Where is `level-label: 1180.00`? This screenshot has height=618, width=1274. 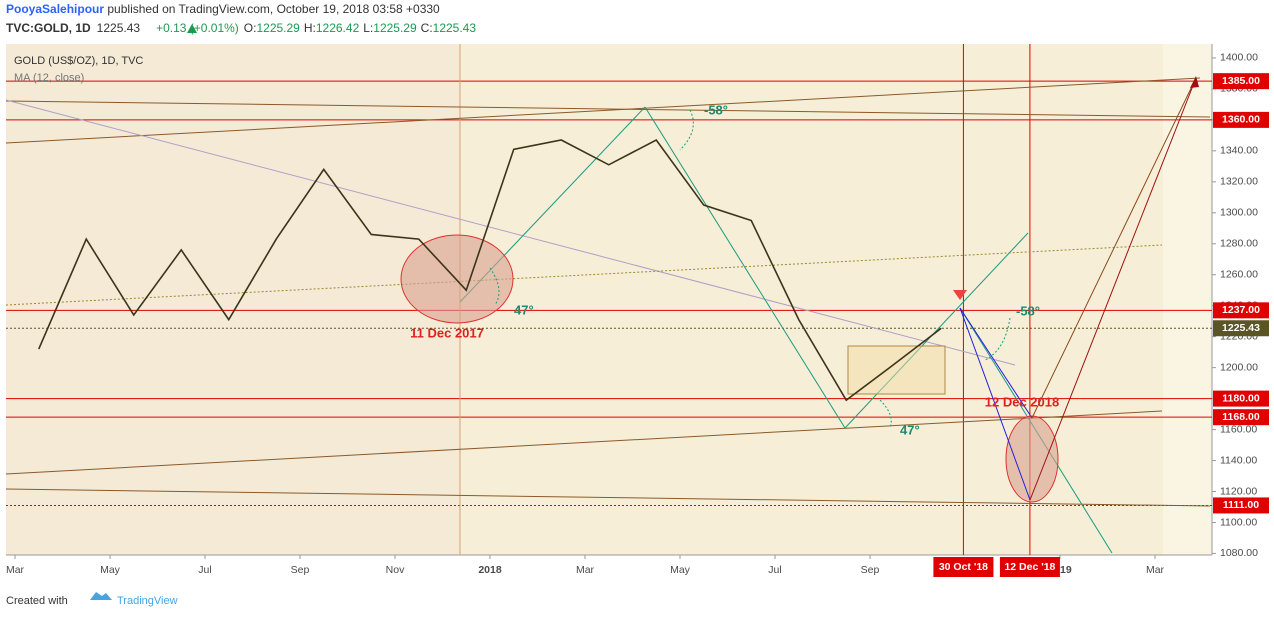
level-label: 1180.00 is located at coordinates (1241, 398).